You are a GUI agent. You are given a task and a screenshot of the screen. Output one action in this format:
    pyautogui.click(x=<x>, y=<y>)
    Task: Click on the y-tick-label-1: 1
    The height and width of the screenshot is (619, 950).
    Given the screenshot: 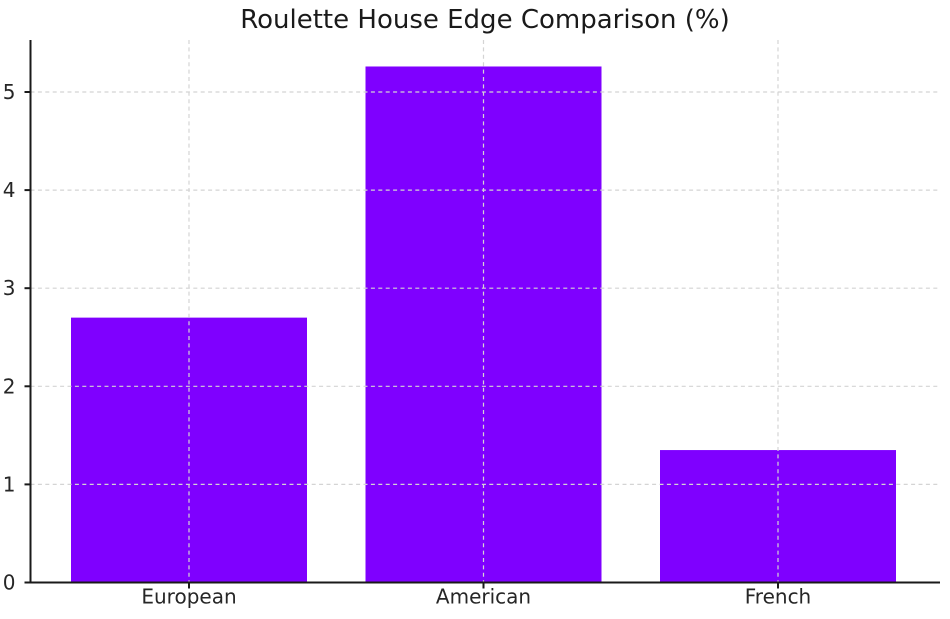 What is the action you would take?
    pyautogui.click(x=9, y=484)
    